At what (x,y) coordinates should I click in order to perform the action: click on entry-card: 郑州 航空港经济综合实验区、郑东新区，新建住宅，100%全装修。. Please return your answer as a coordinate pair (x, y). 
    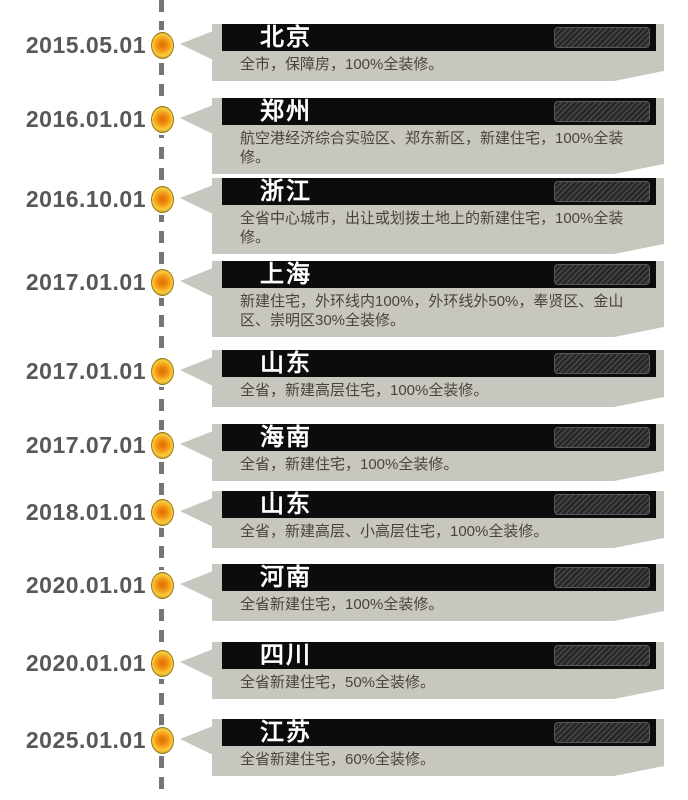
    Looking at the image, I should click on (438, 136).